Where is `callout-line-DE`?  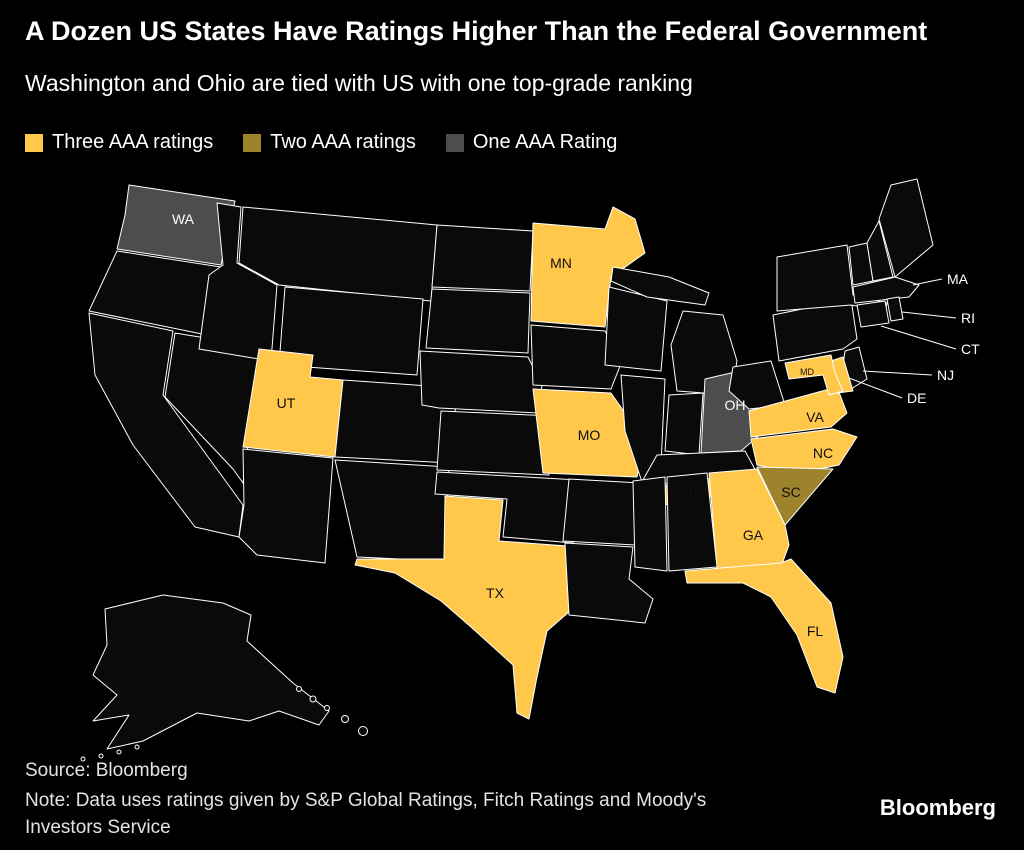 callout-line-DE is located at coordinates (875, 388).